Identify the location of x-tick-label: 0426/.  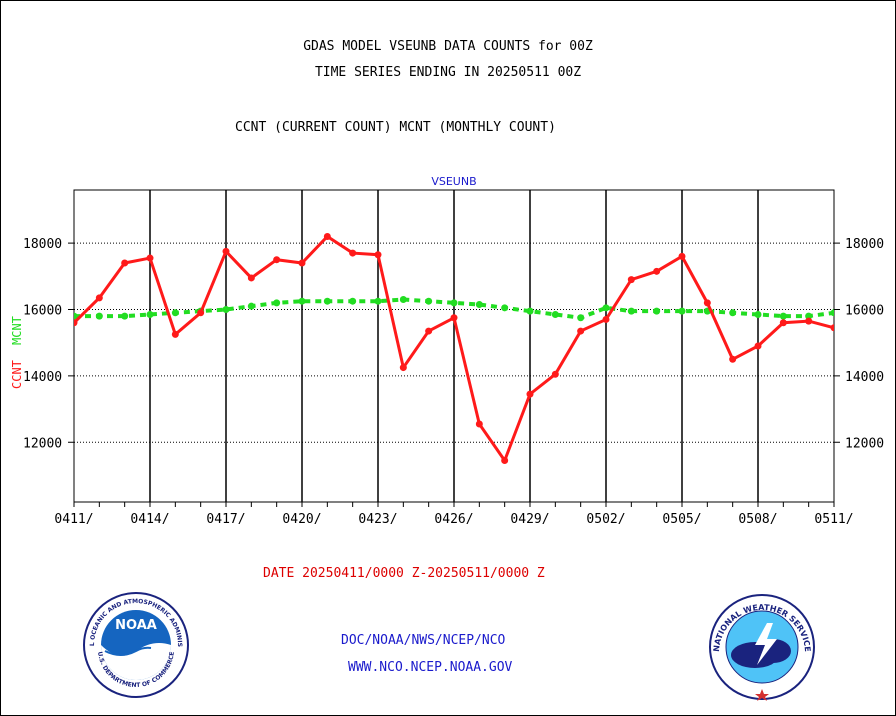
(453, 519).